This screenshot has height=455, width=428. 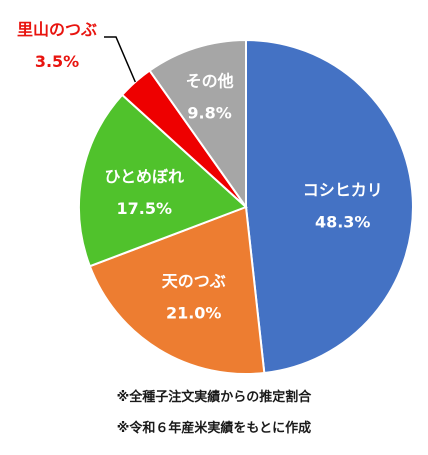 What do you see at coordinates (210, 80) in the screenshot?
I see `slice-category-label: その他` at bounding box center [210, 80].